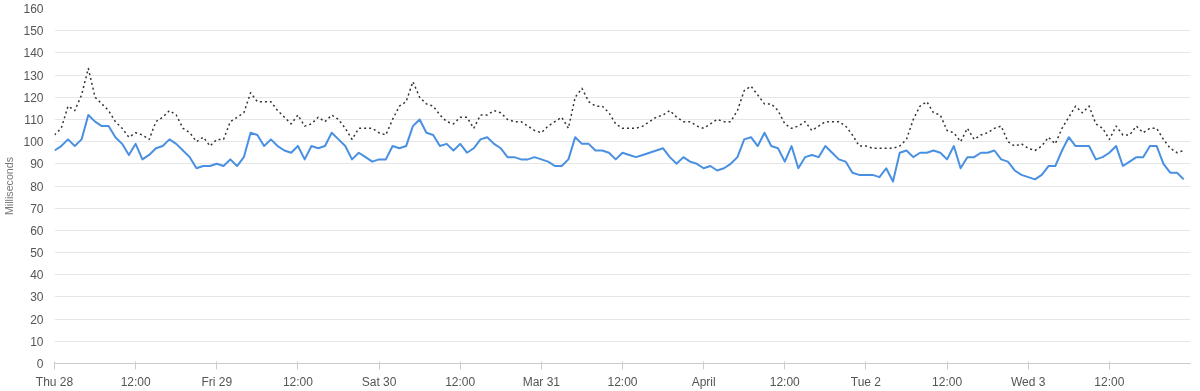  Describe the element at coordinates (33, 75) in the screenshot. I see `y-tick-label: 130` at that location.